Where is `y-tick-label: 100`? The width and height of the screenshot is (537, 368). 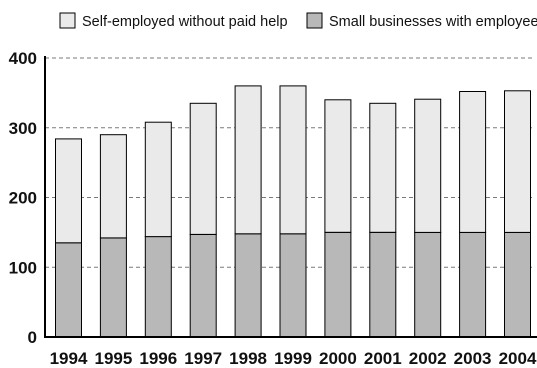
y-tick-label: 100 is located at coordinates (23, 267).